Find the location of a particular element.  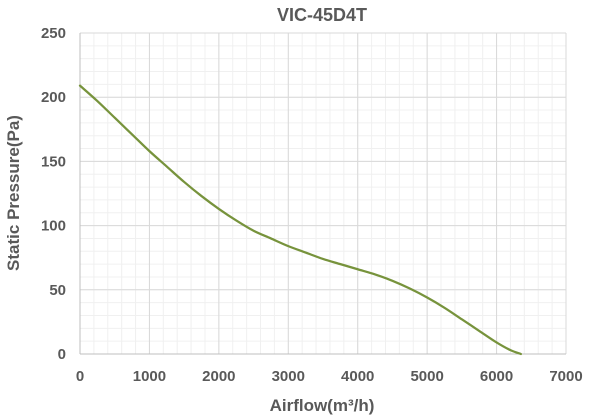

y-tick-label: 200 is located at coordinates (53, 97).